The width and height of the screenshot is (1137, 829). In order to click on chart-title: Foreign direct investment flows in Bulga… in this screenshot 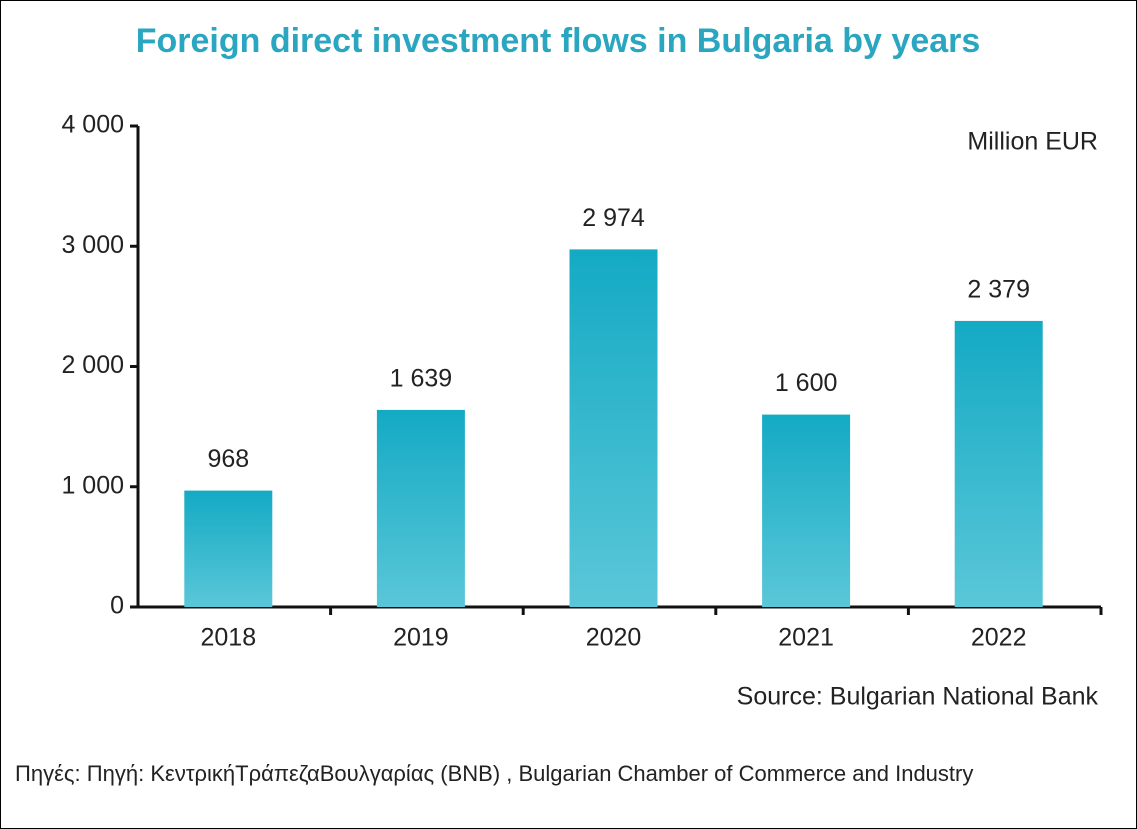, I will do `click(558, 41)`.